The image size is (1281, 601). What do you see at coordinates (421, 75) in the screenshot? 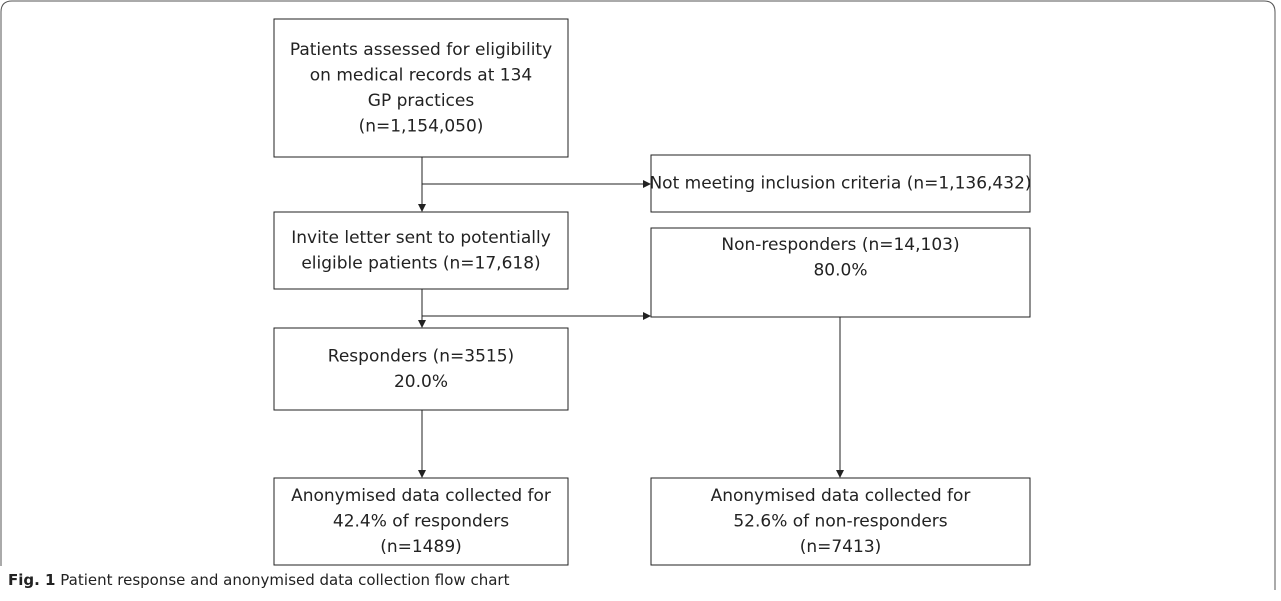
I see `box-text: on medical records at 134` at bounding box center [421, 75].